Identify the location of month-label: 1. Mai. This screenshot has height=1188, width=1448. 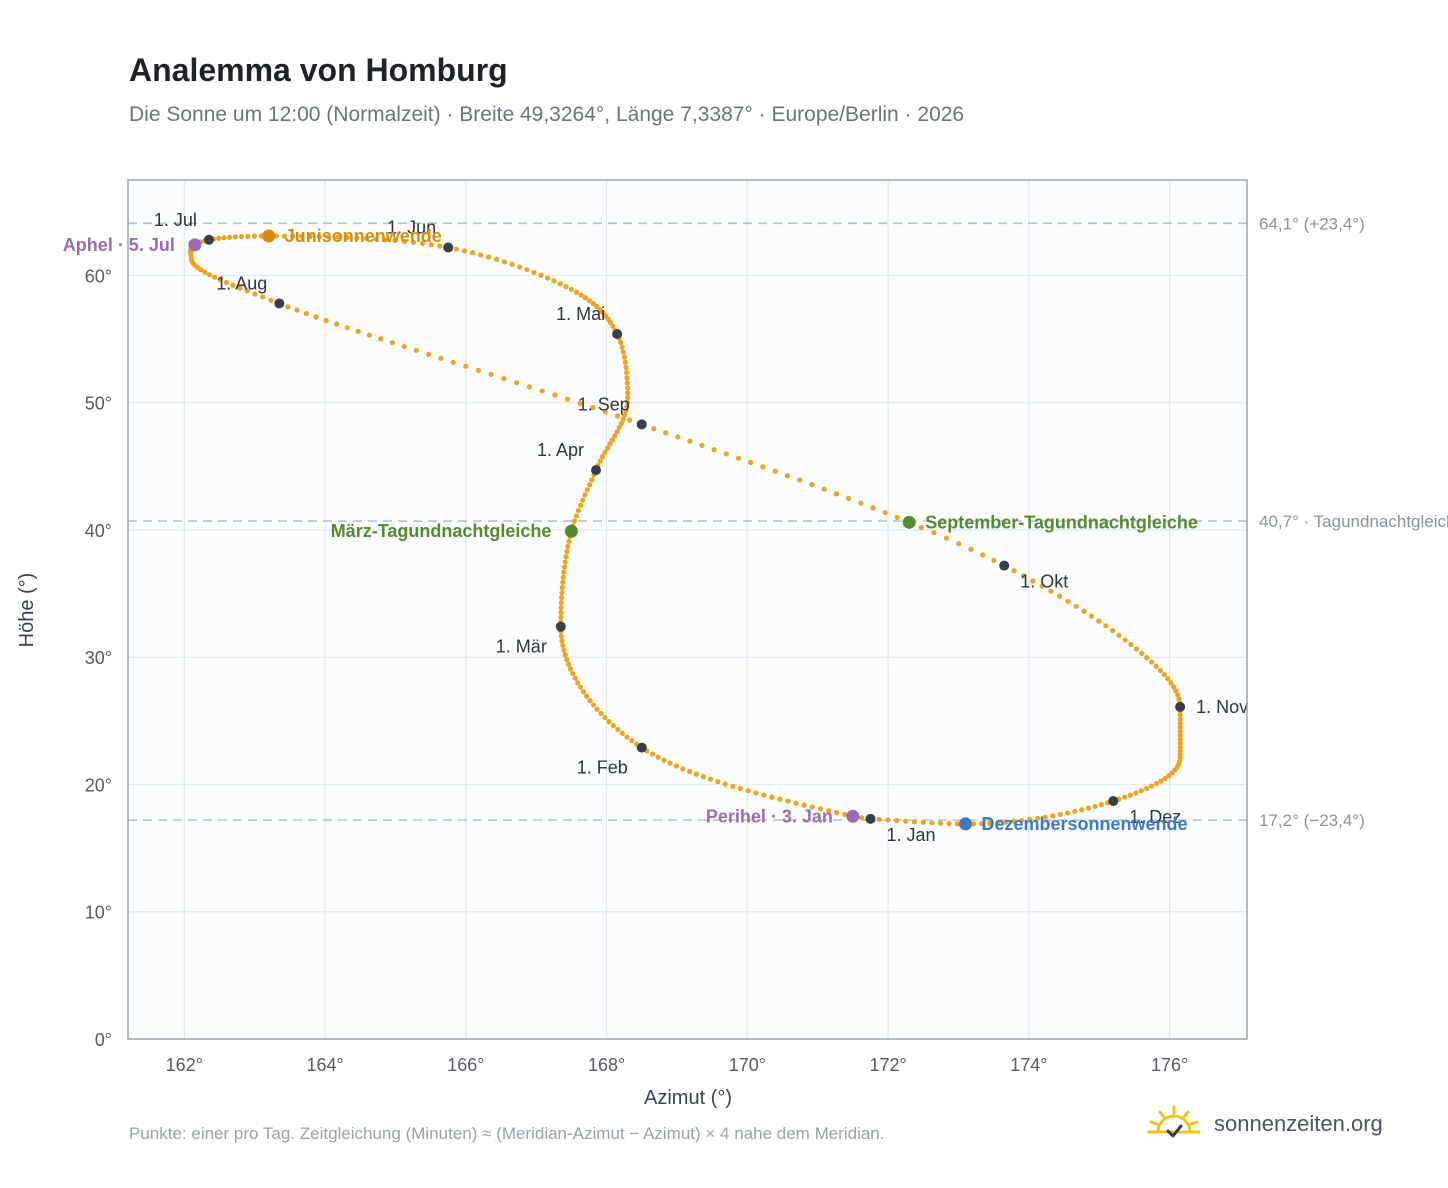
(580, 314).